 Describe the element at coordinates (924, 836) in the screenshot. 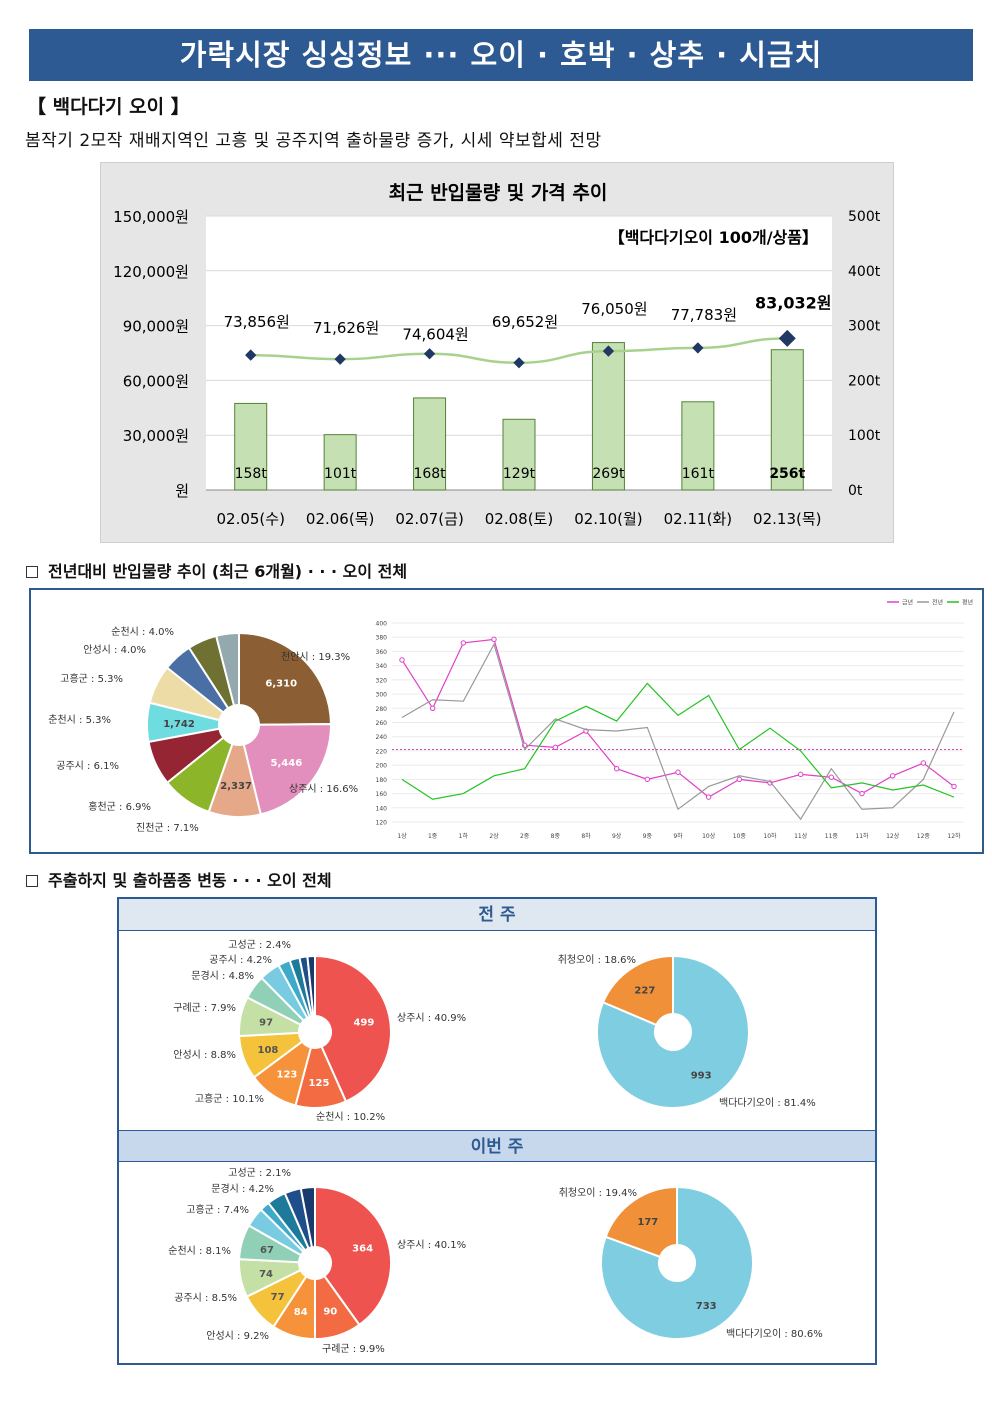

I see `x-tick: 12중` at that location.